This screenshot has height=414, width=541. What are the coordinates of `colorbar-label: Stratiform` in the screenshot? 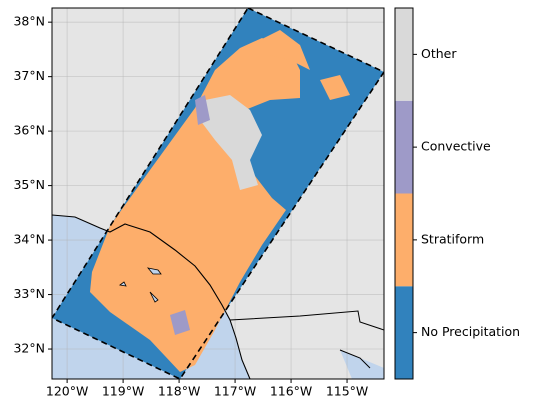 It's located at (452, 238).